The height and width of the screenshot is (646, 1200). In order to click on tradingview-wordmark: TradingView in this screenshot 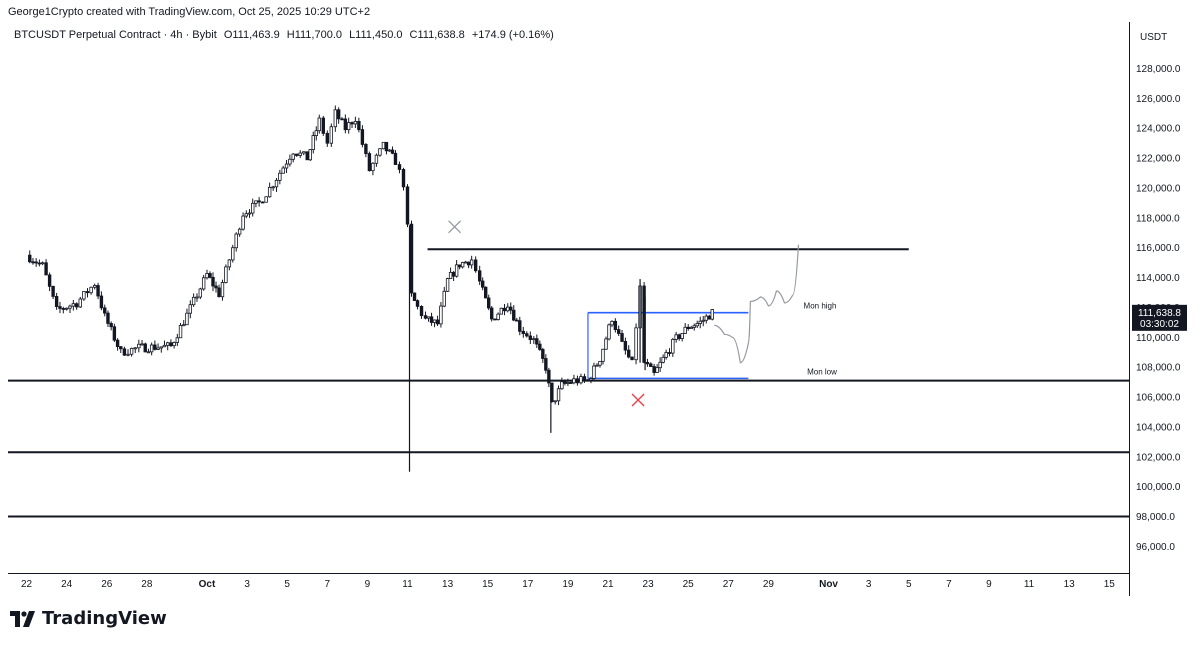, I will do `click(104, 618)`.